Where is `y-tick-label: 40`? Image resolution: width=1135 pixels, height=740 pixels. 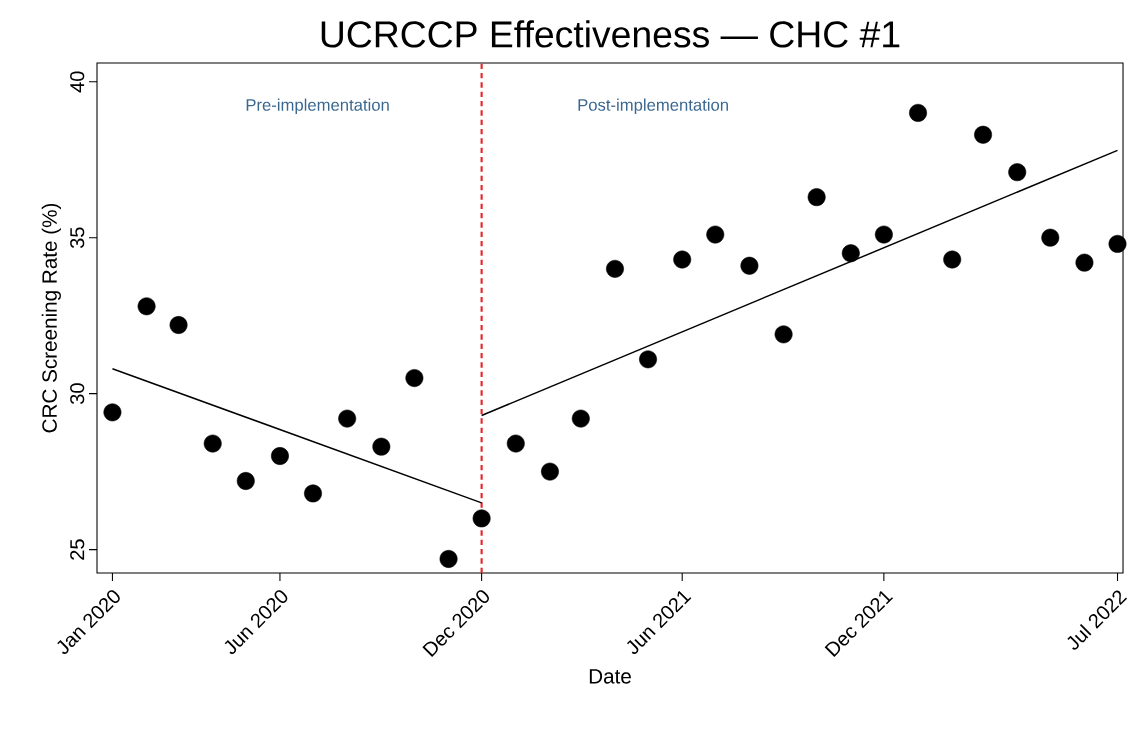 y-tick-label: 40 is located at coordinates (77, 82).